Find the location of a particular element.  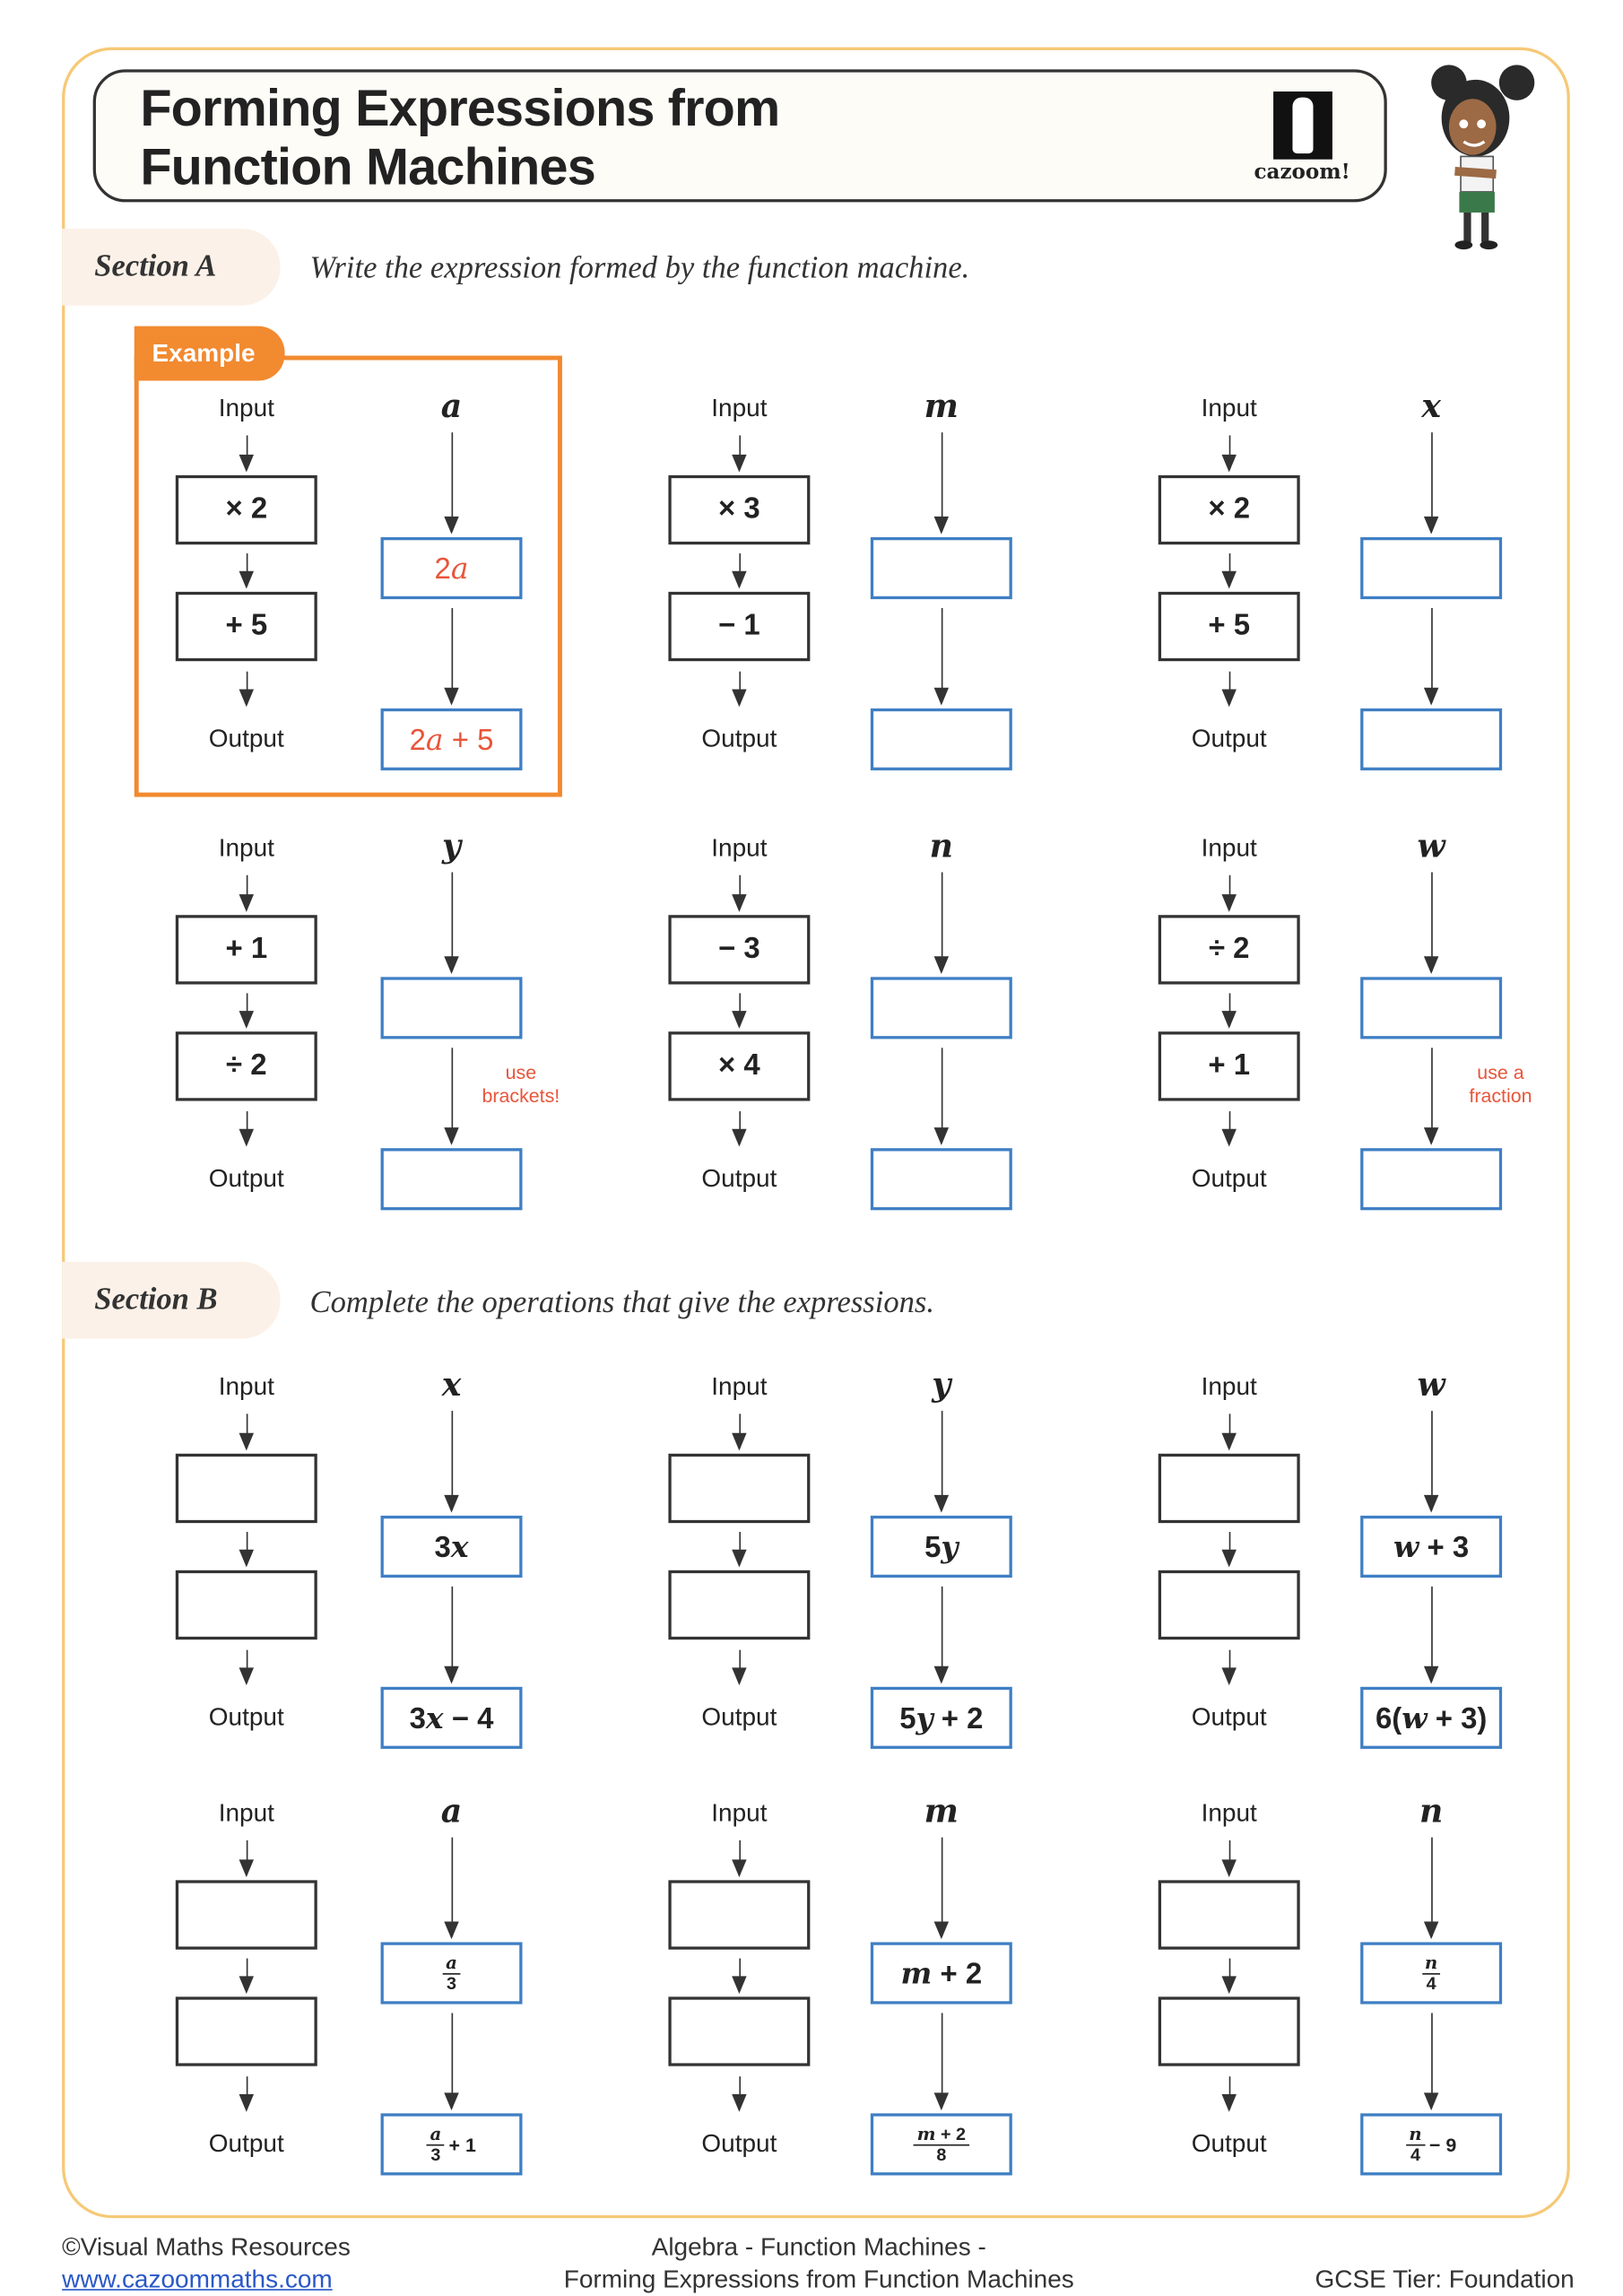

denominator: 4 is located at coordinates (1431, 1983).